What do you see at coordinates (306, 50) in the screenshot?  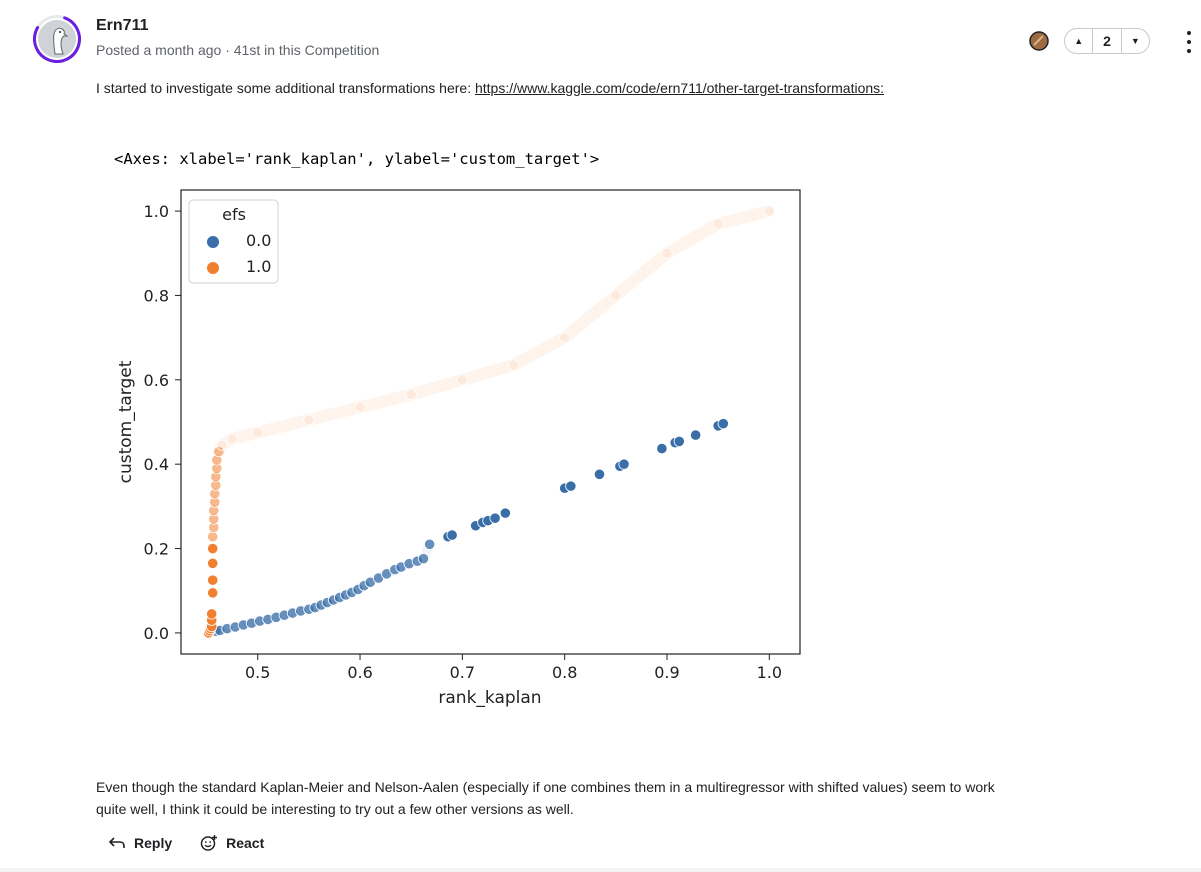 I see `competition-rank: 41st in this Competition` at bounding box center [306, 50].